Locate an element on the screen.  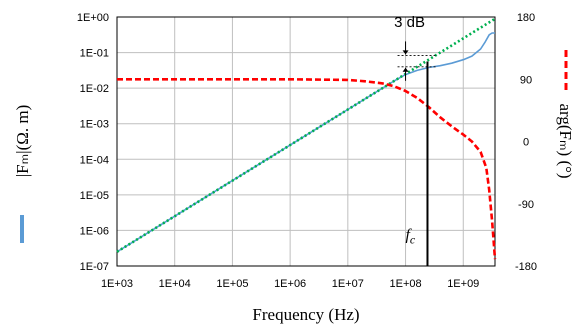
x-tick-label: 1E+04 is located at coordinates (175, 284).